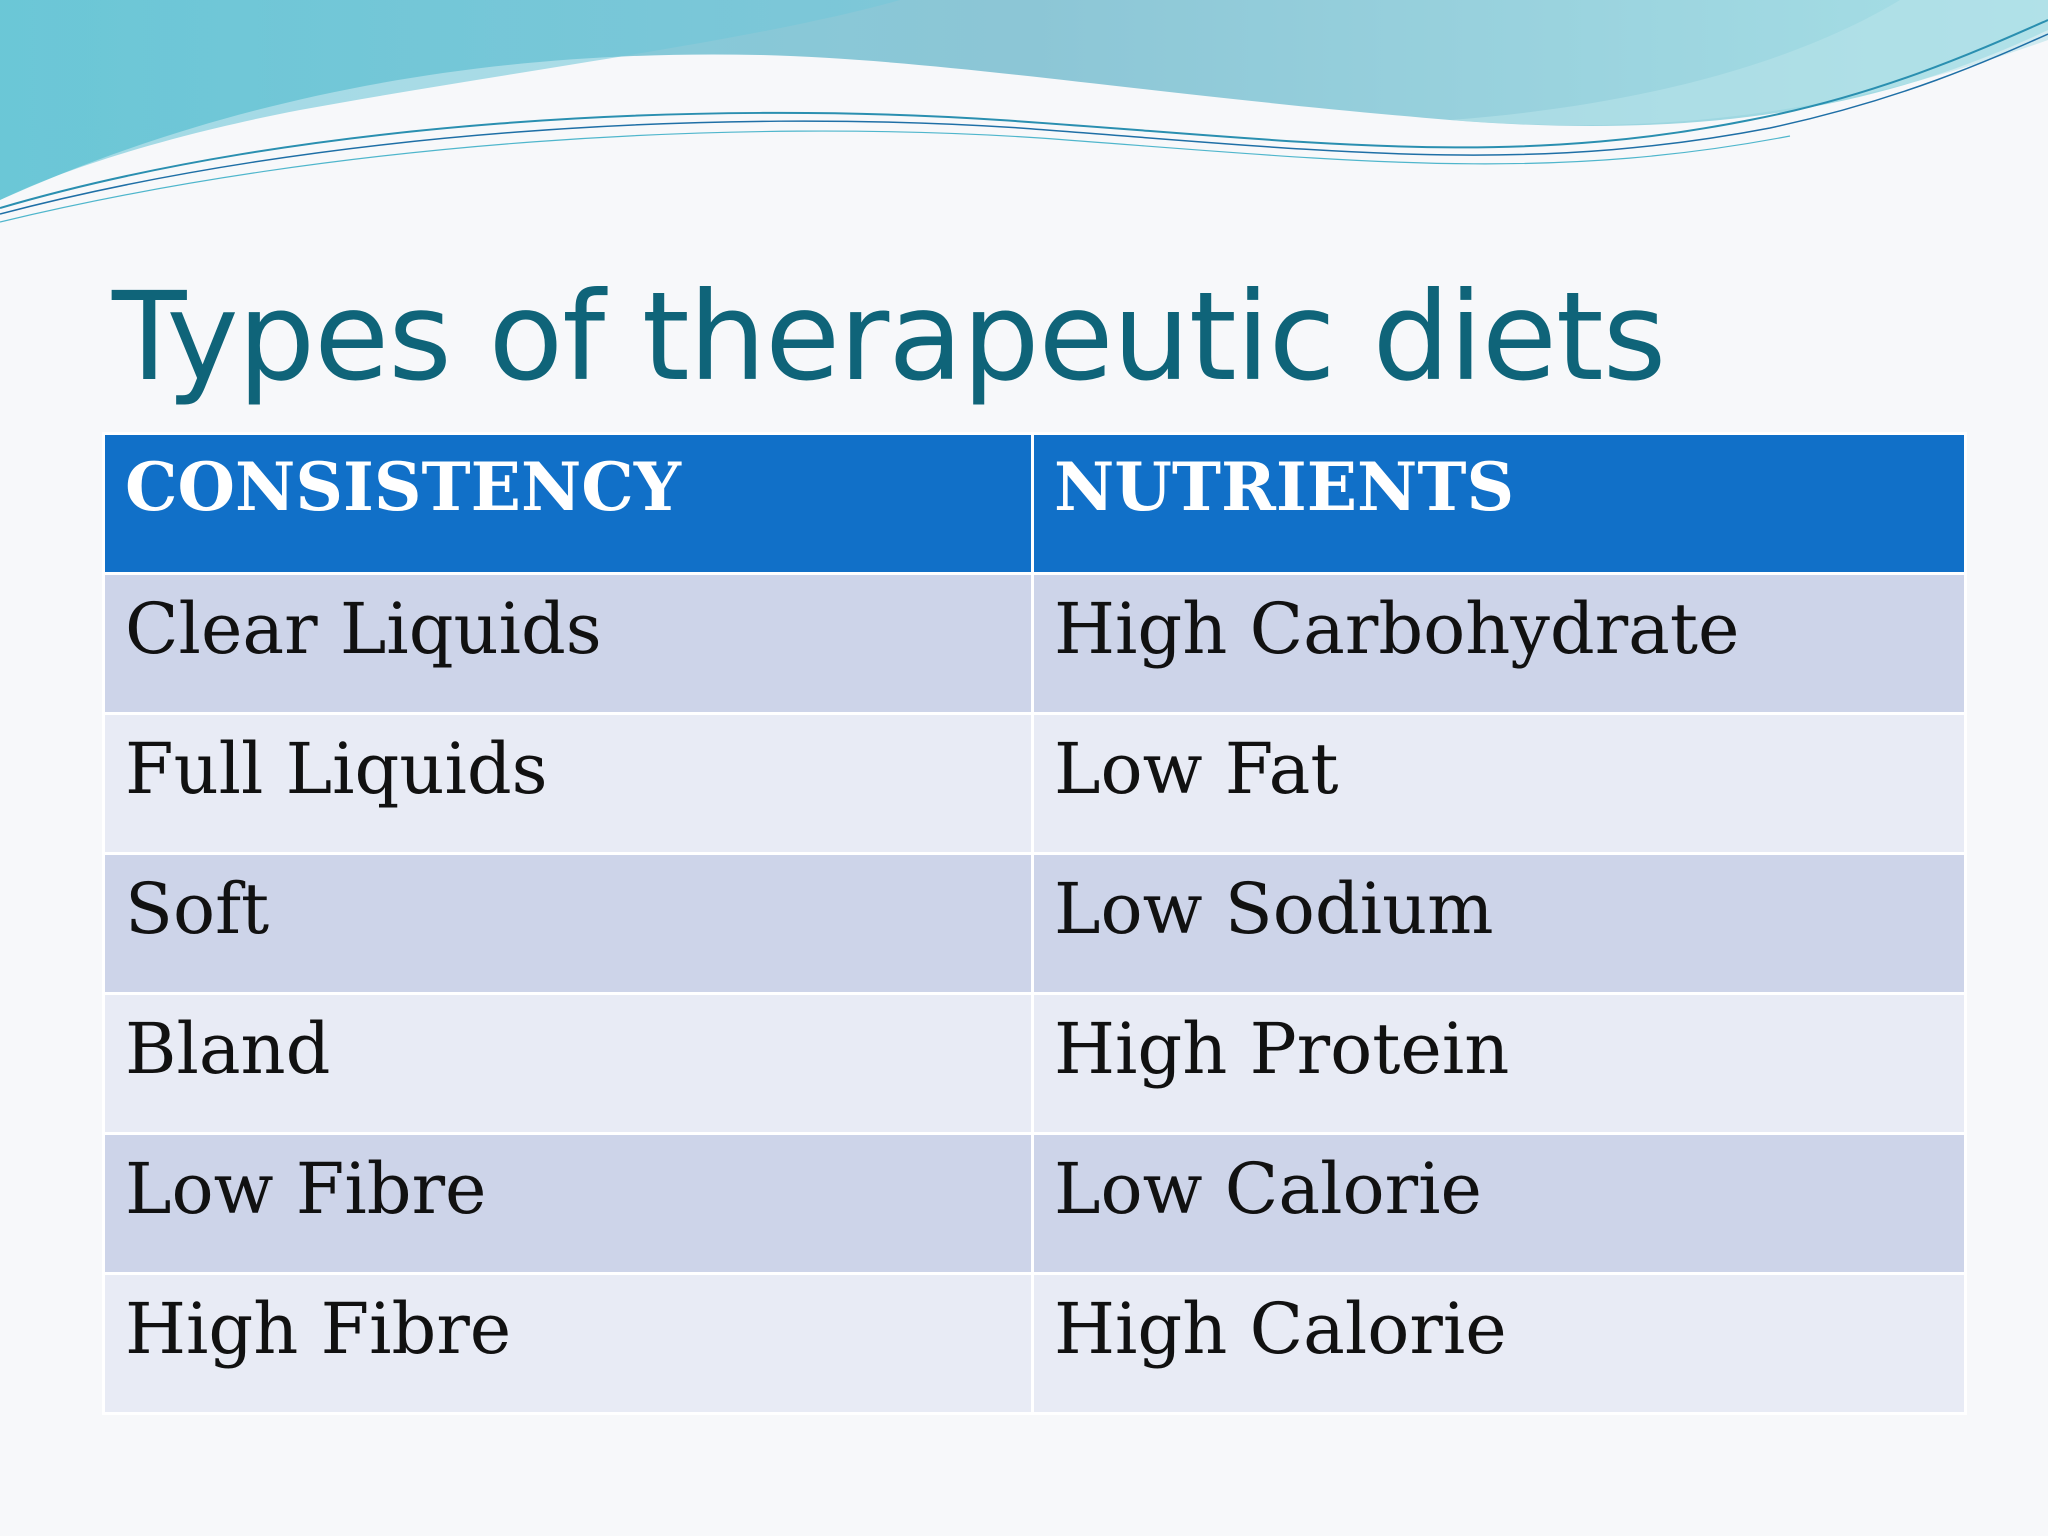 This screenshot has width=2048, height=1536. I want to click on nutrients-cell: High Protein, so click(1499, 1063).